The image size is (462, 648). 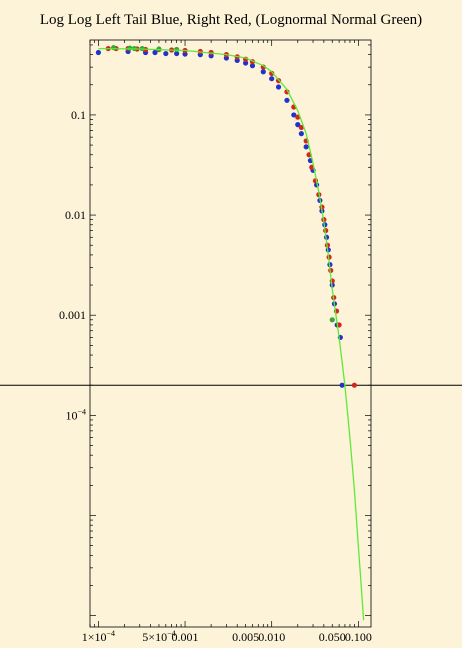 I want to click on y-tick-label: 0.001, so click(x=72, y=315).